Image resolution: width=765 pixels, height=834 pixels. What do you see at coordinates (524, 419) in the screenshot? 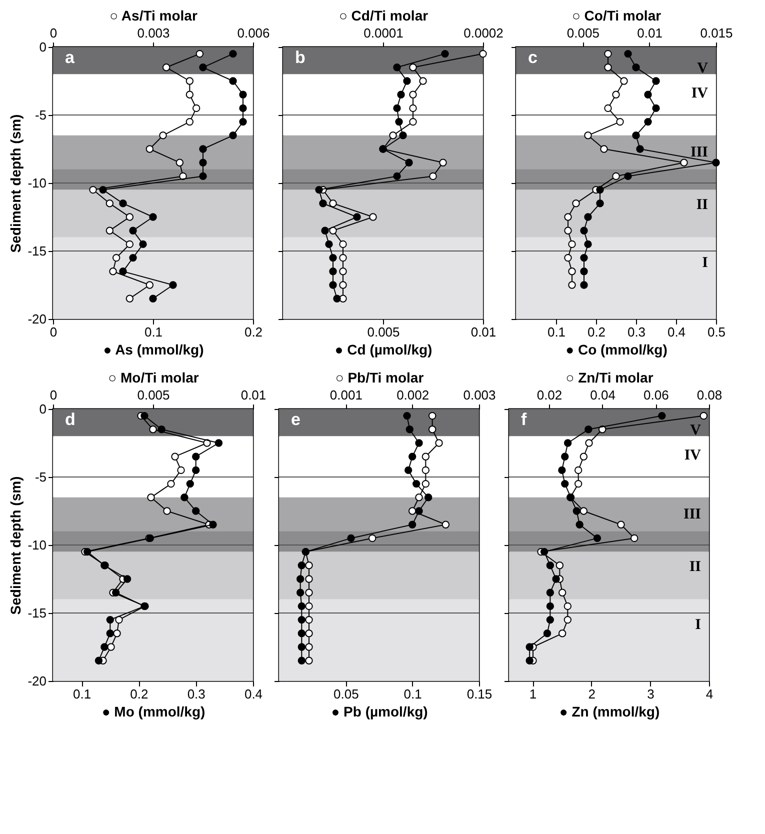
I see `annotation: f` at bounding box center [524, 419].